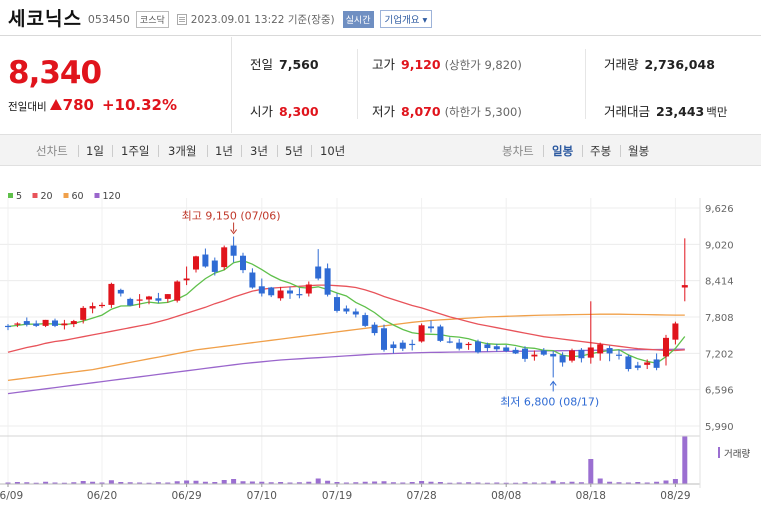 The image size is (761, 513). What do you see at coordinates (380, 150) in the screenshot?
I see `chart-tab-bar: 선차트 1일 1주일 3개월 1년 3년 5년 10년 봉차트 일봉 주봉 월봉` at bounding box center [380, 150].